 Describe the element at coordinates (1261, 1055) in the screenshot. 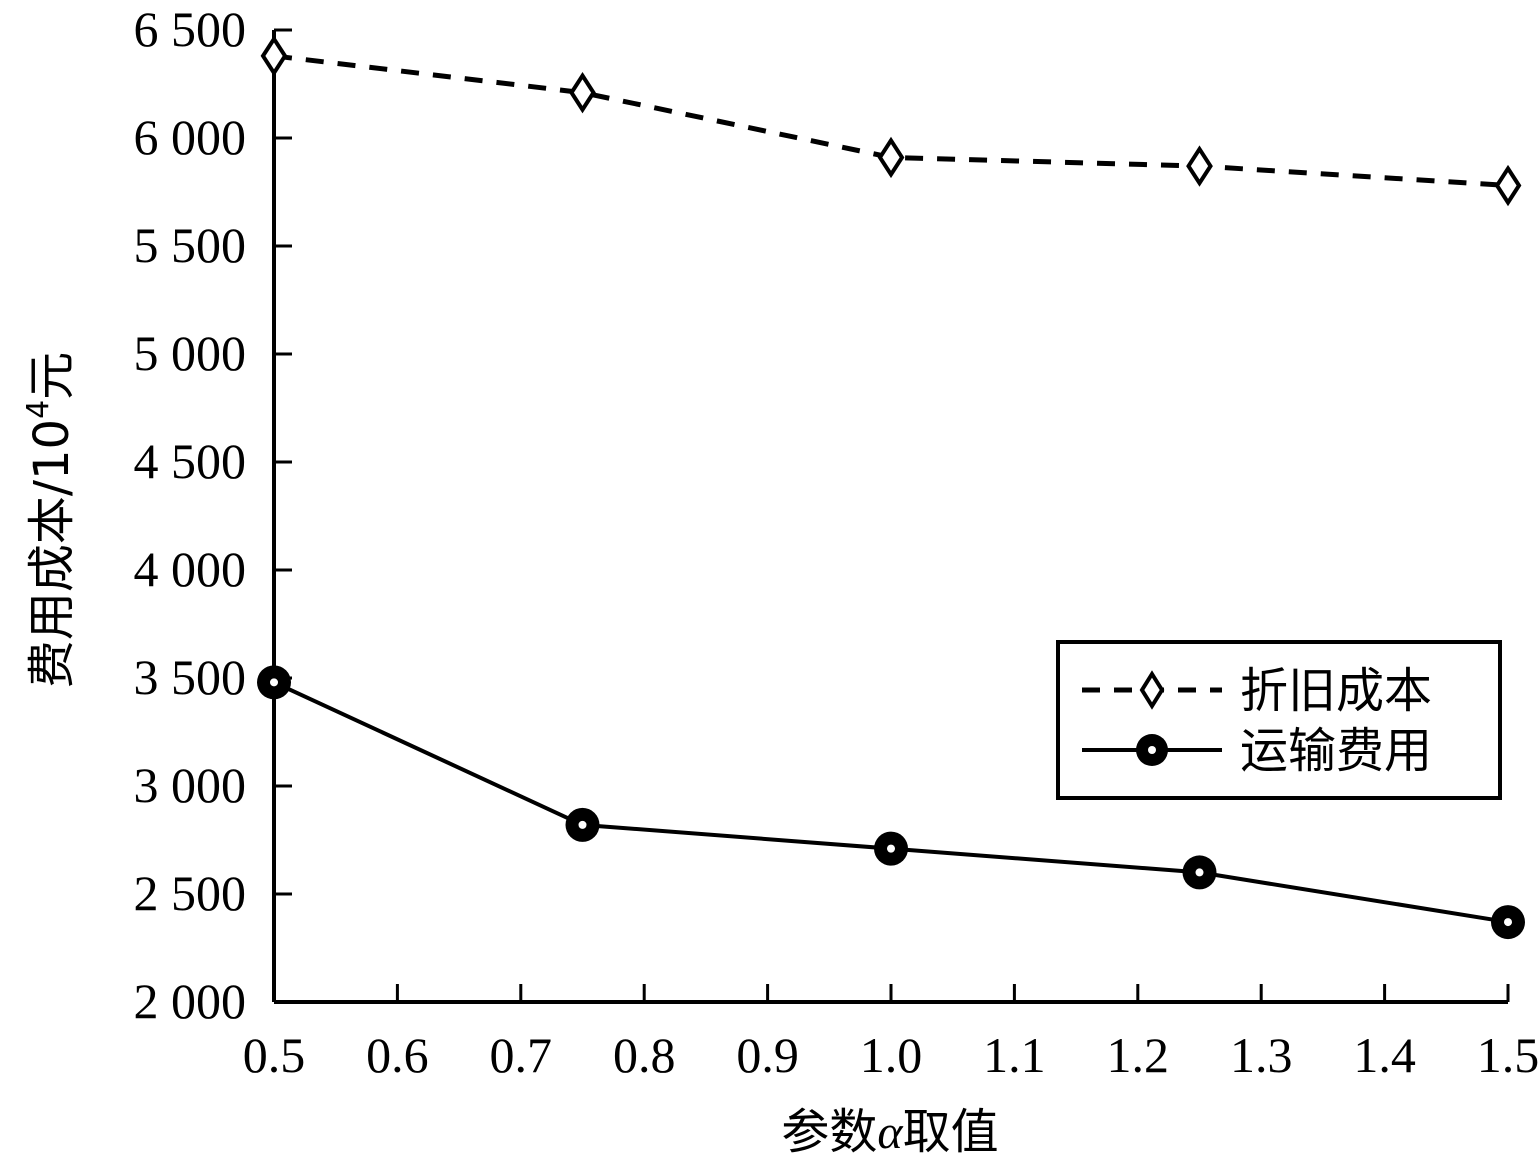

I see `x-tick-label: 1.3` at that location.